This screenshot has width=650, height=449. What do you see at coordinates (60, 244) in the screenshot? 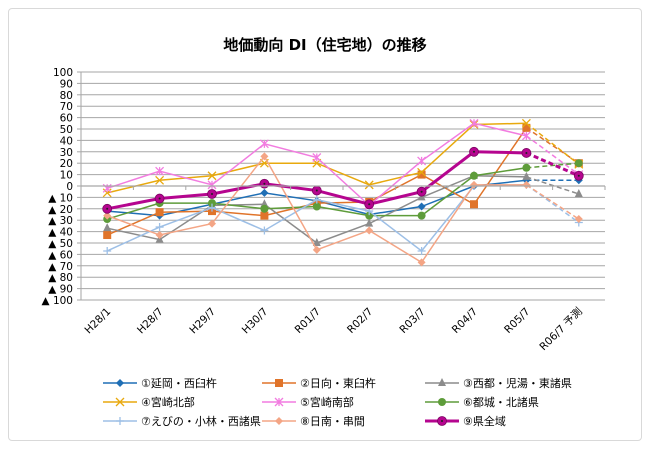
I see `y-tick-label: ▲ 50` at bounding box center [60, 244].